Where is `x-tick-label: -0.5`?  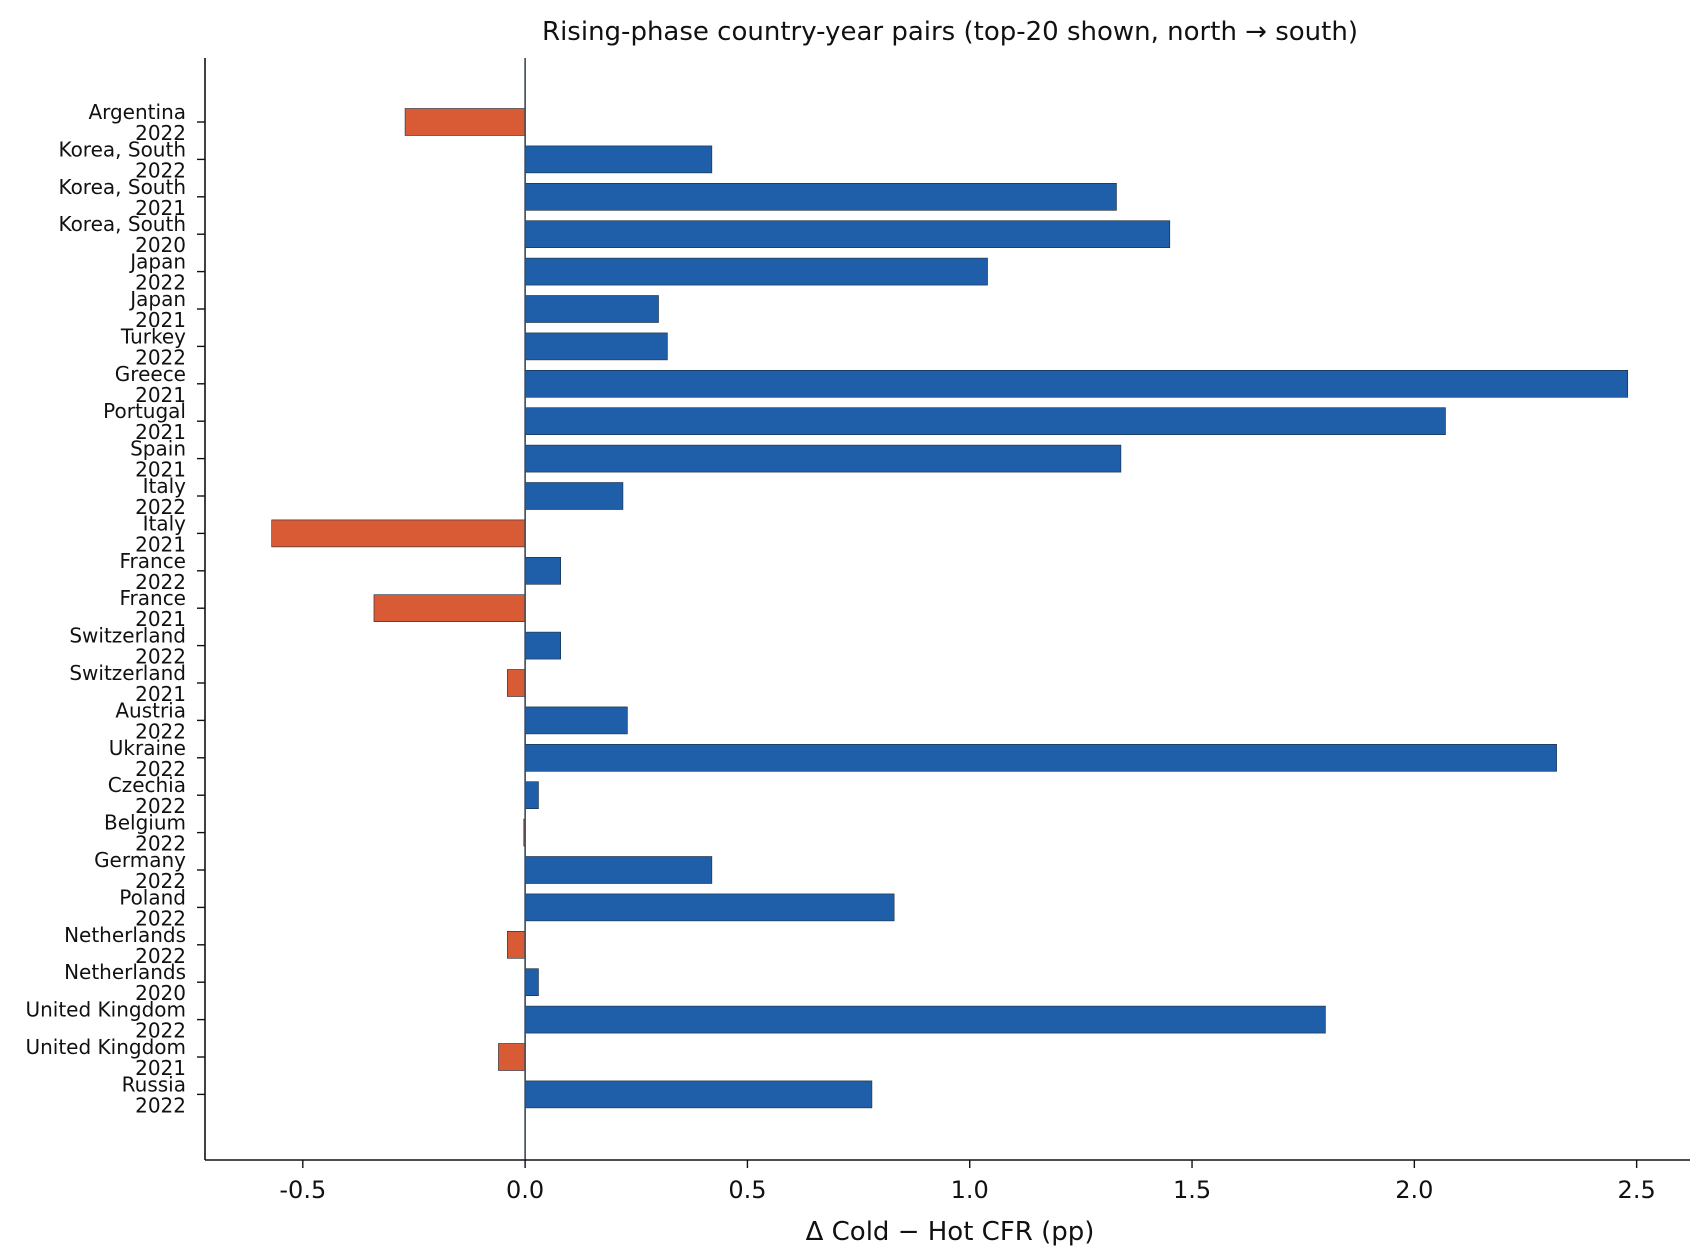
x-tick-label: -0.5 is located at coordinates (302, 1190).